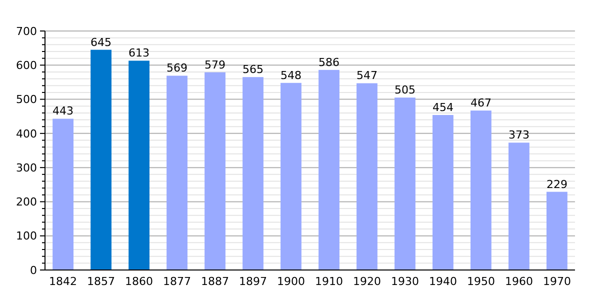  I want to click on y-tick-label: 700, so click(26, 31).